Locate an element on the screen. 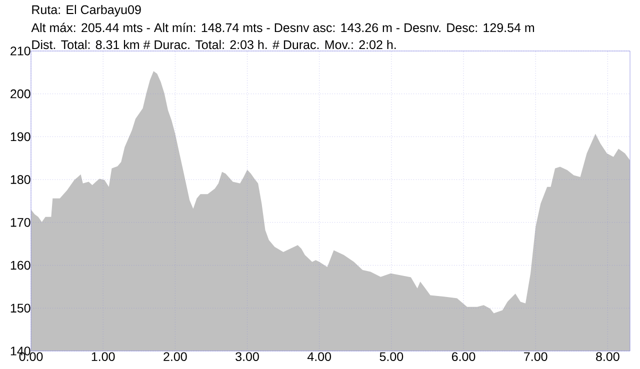 This screenshot has height=369, width=640. x-tick-label: 3.00 is located at coordinates (247, 357).